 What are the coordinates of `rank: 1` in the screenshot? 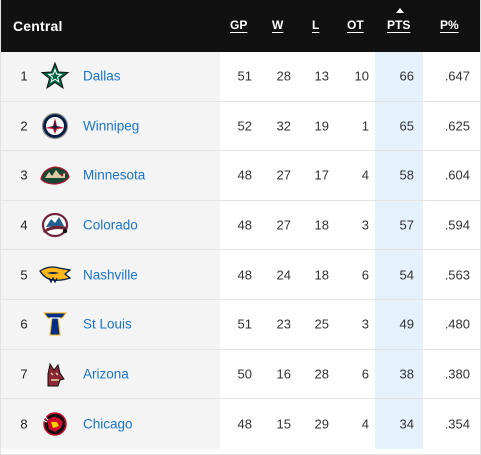 It's located at (24, 76).